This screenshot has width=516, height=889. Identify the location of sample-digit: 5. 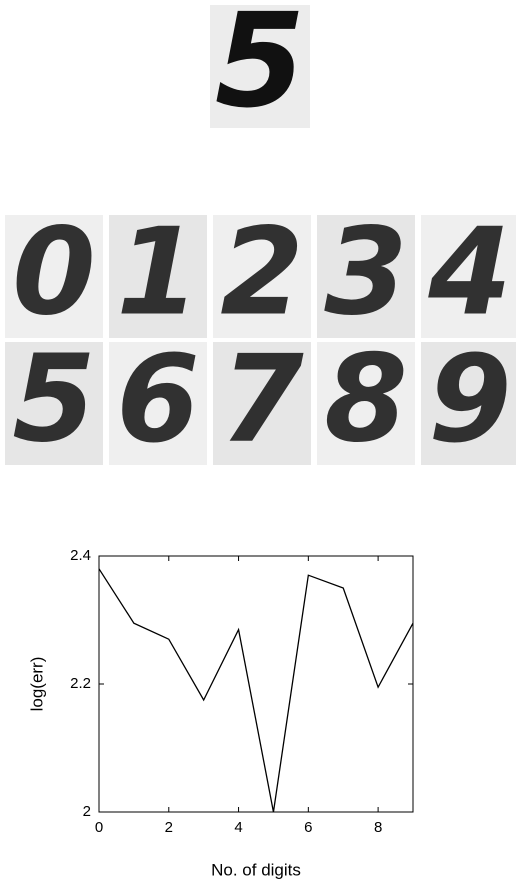
(260, 68).